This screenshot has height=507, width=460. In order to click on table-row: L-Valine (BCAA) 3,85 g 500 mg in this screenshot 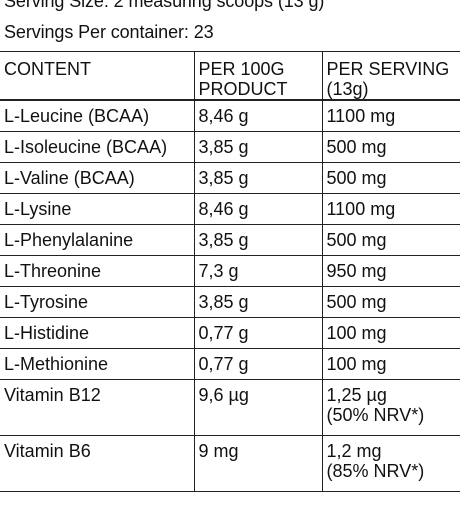, I will do `click(230, 178)`.